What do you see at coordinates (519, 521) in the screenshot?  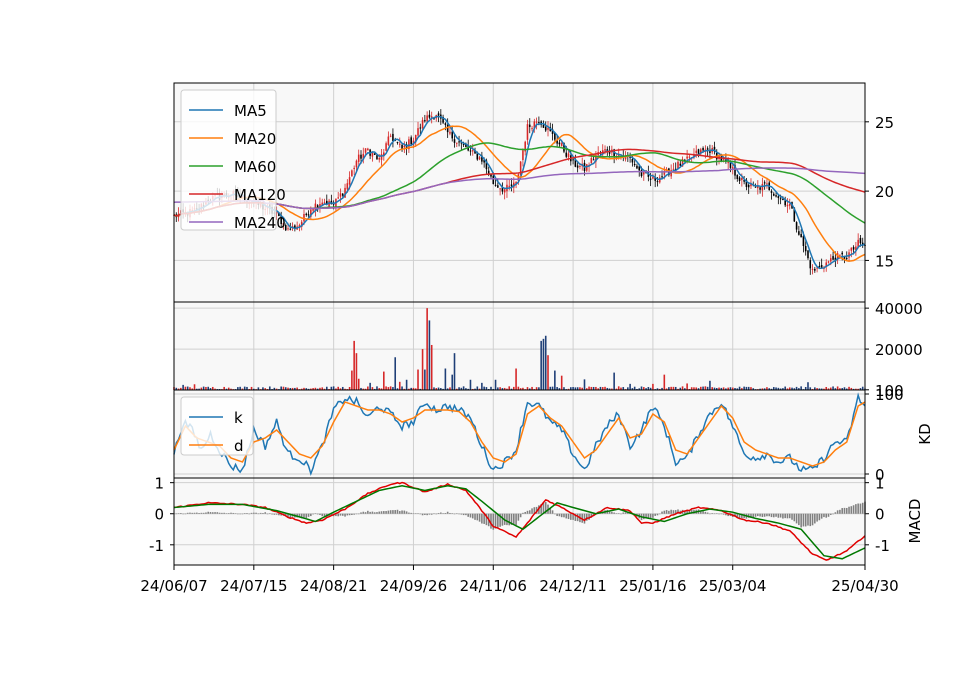 I see `macd-panel-frame` at bounding box center [519, 521].